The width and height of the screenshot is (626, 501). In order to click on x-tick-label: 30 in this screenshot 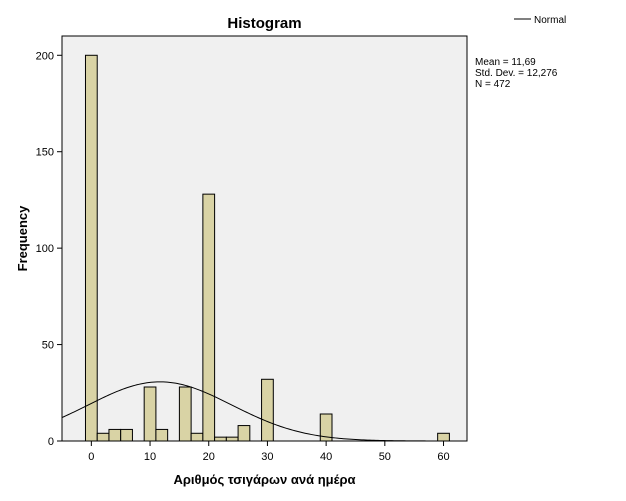, I will do `click(267, 457)`.